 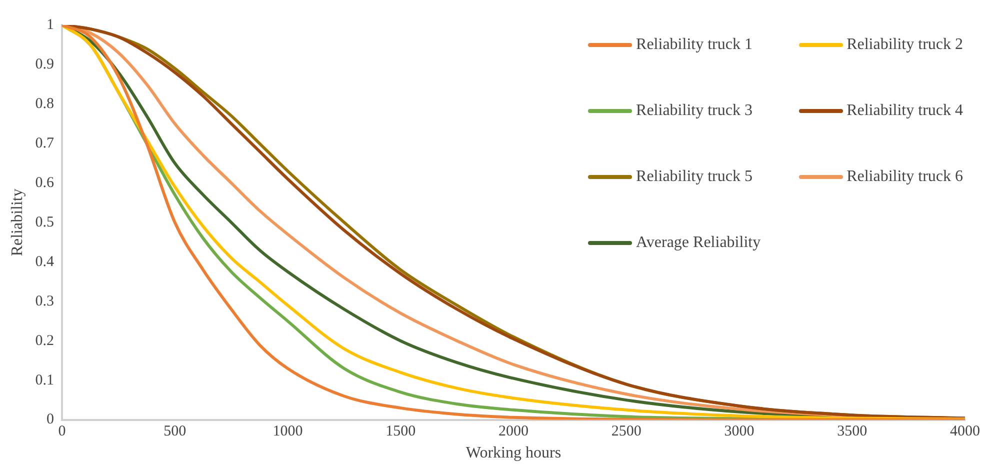 I want to click on x-tick-label: 2000, so click(x=513, y=432).